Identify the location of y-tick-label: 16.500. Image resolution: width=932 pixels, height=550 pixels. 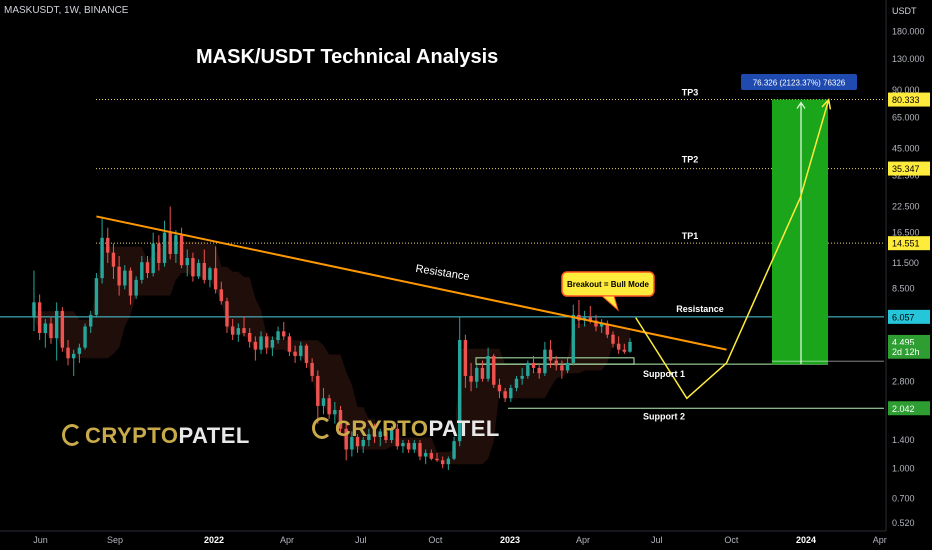
(906, 233).